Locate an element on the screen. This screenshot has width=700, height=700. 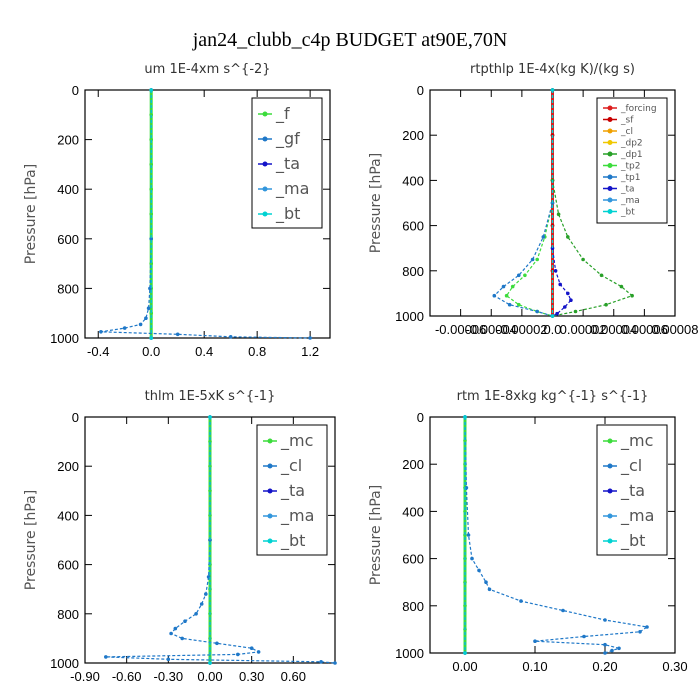
legend-label: _forcing is located at coordinates (638, 109).